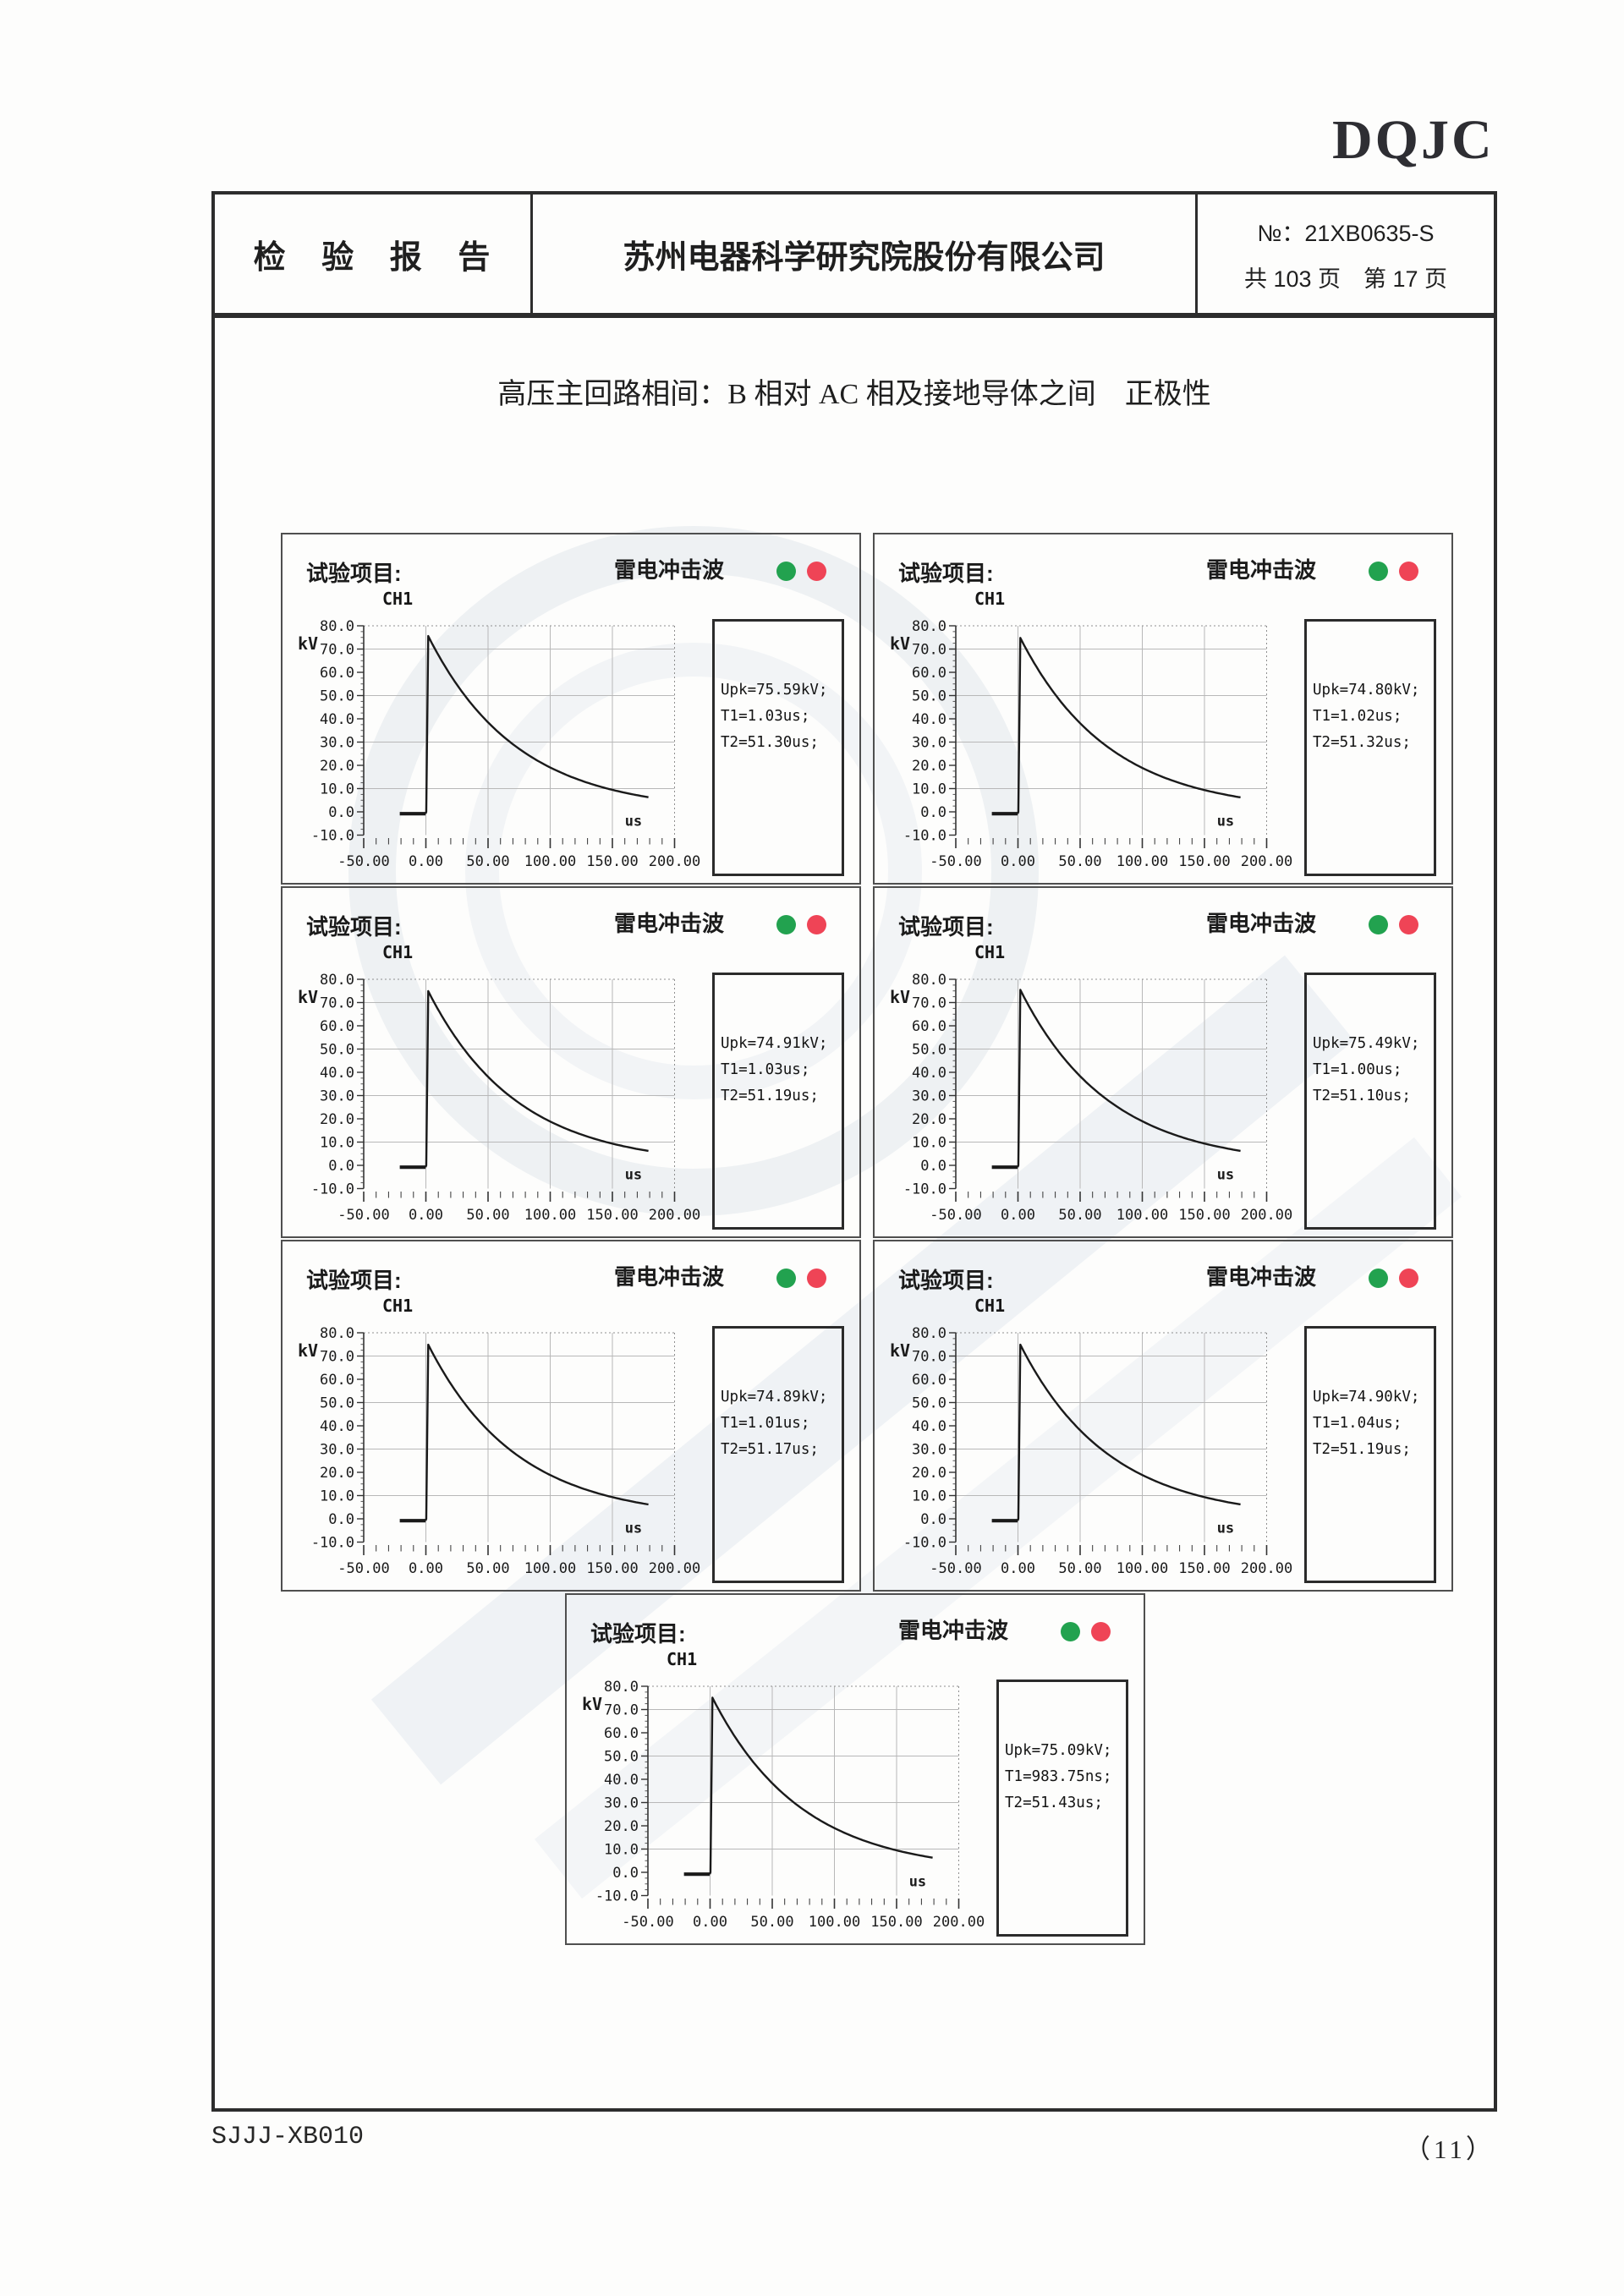  I want to click on lab-logo: DQJC, so click(1413, 140).